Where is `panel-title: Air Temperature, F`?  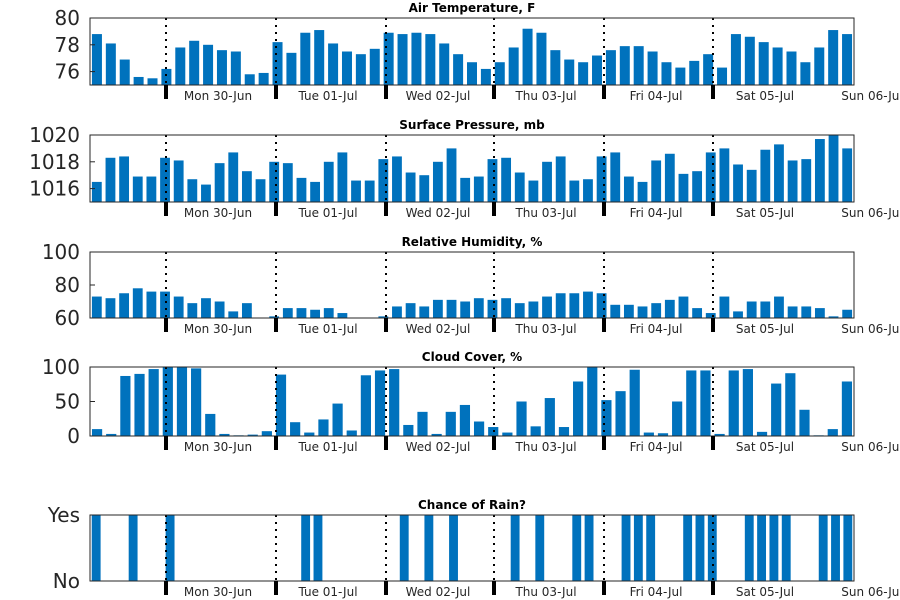 panel-title: Air Temperature, F is located at coordinates (472, 8).